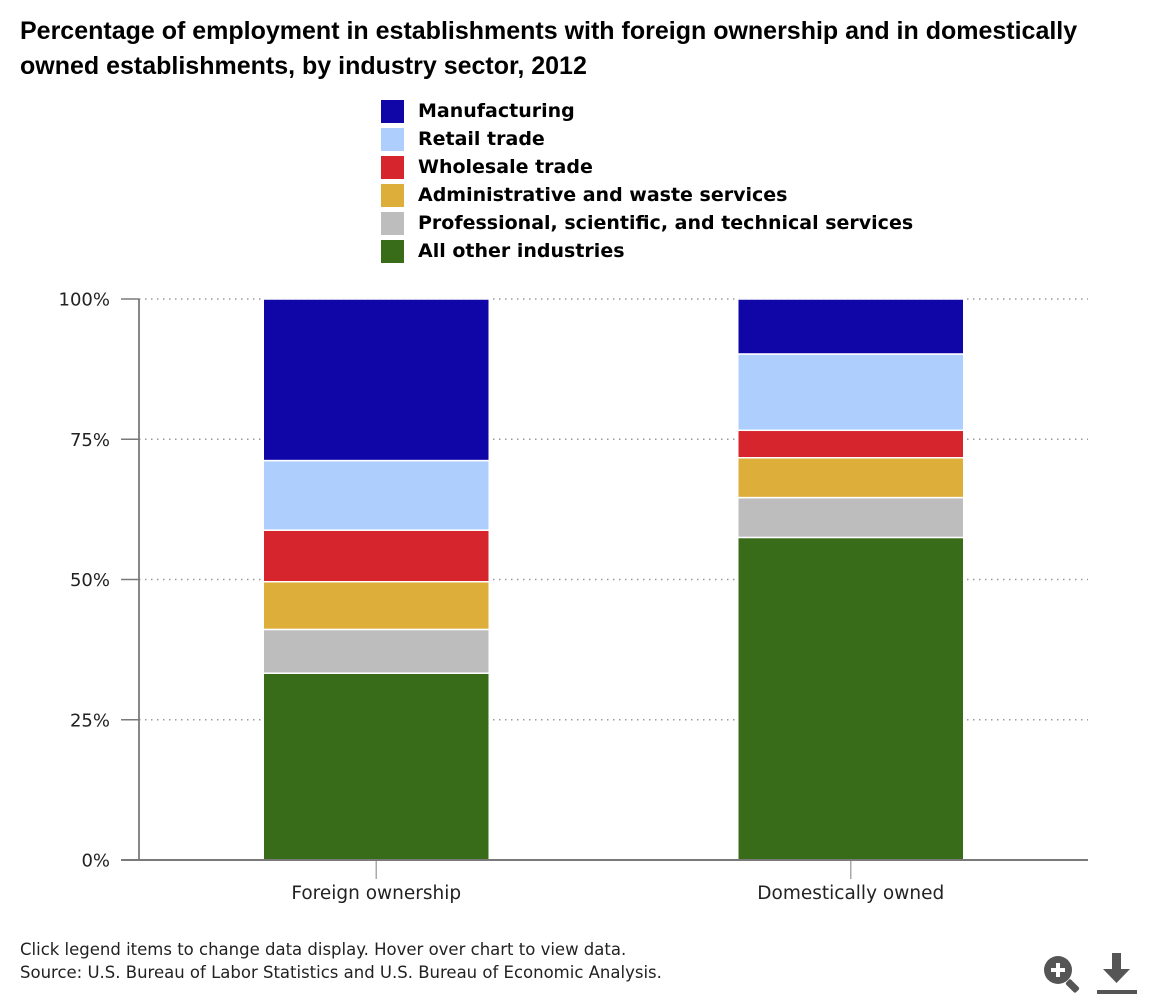  I want to click on legend-label: Manufacturing, so click(496, 111).